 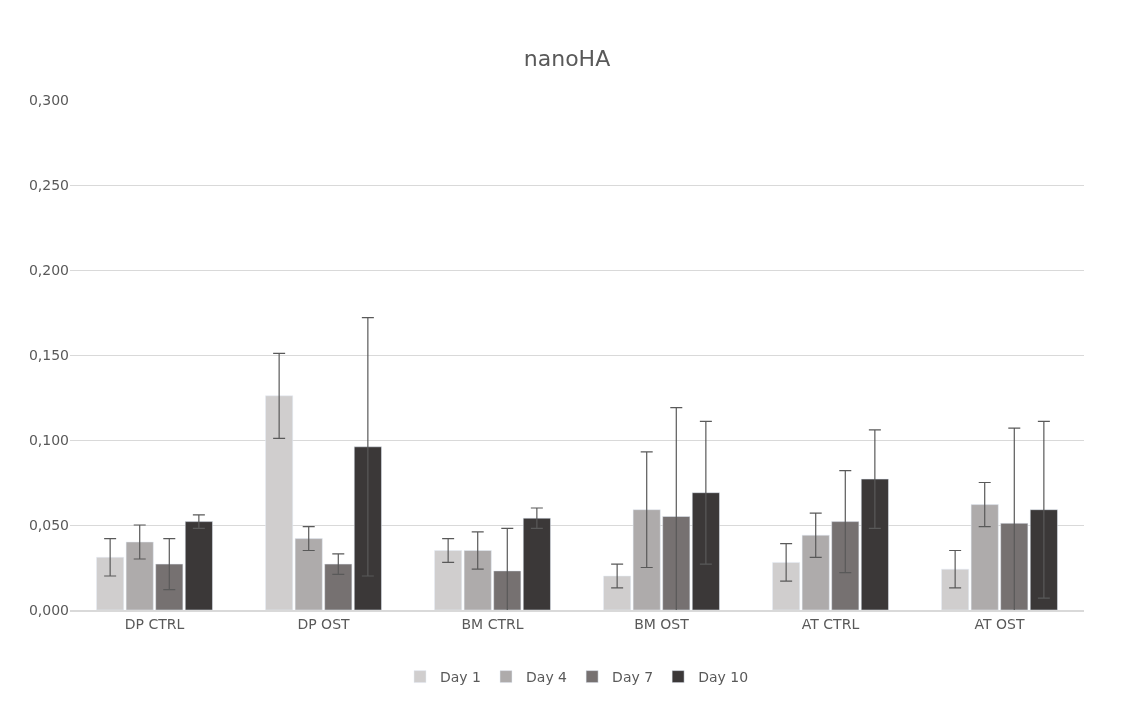 I want to click on legend-label: Day 10, so click(x=723, y=677).